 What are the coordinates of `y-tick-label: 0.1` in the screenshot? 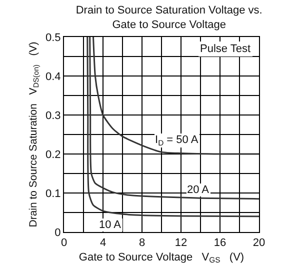 It's located at (53, 194).